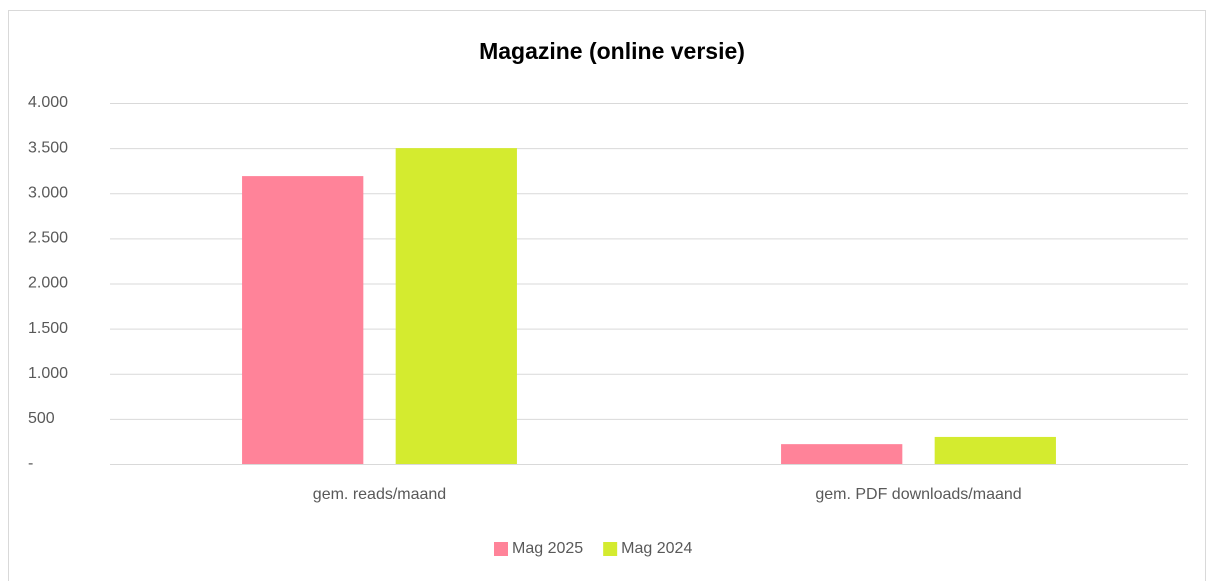  What do you see at coordinates (48, 192) in the screenshot?
I see `y-tick-label: 3.000` at bounding box center [48, 192].